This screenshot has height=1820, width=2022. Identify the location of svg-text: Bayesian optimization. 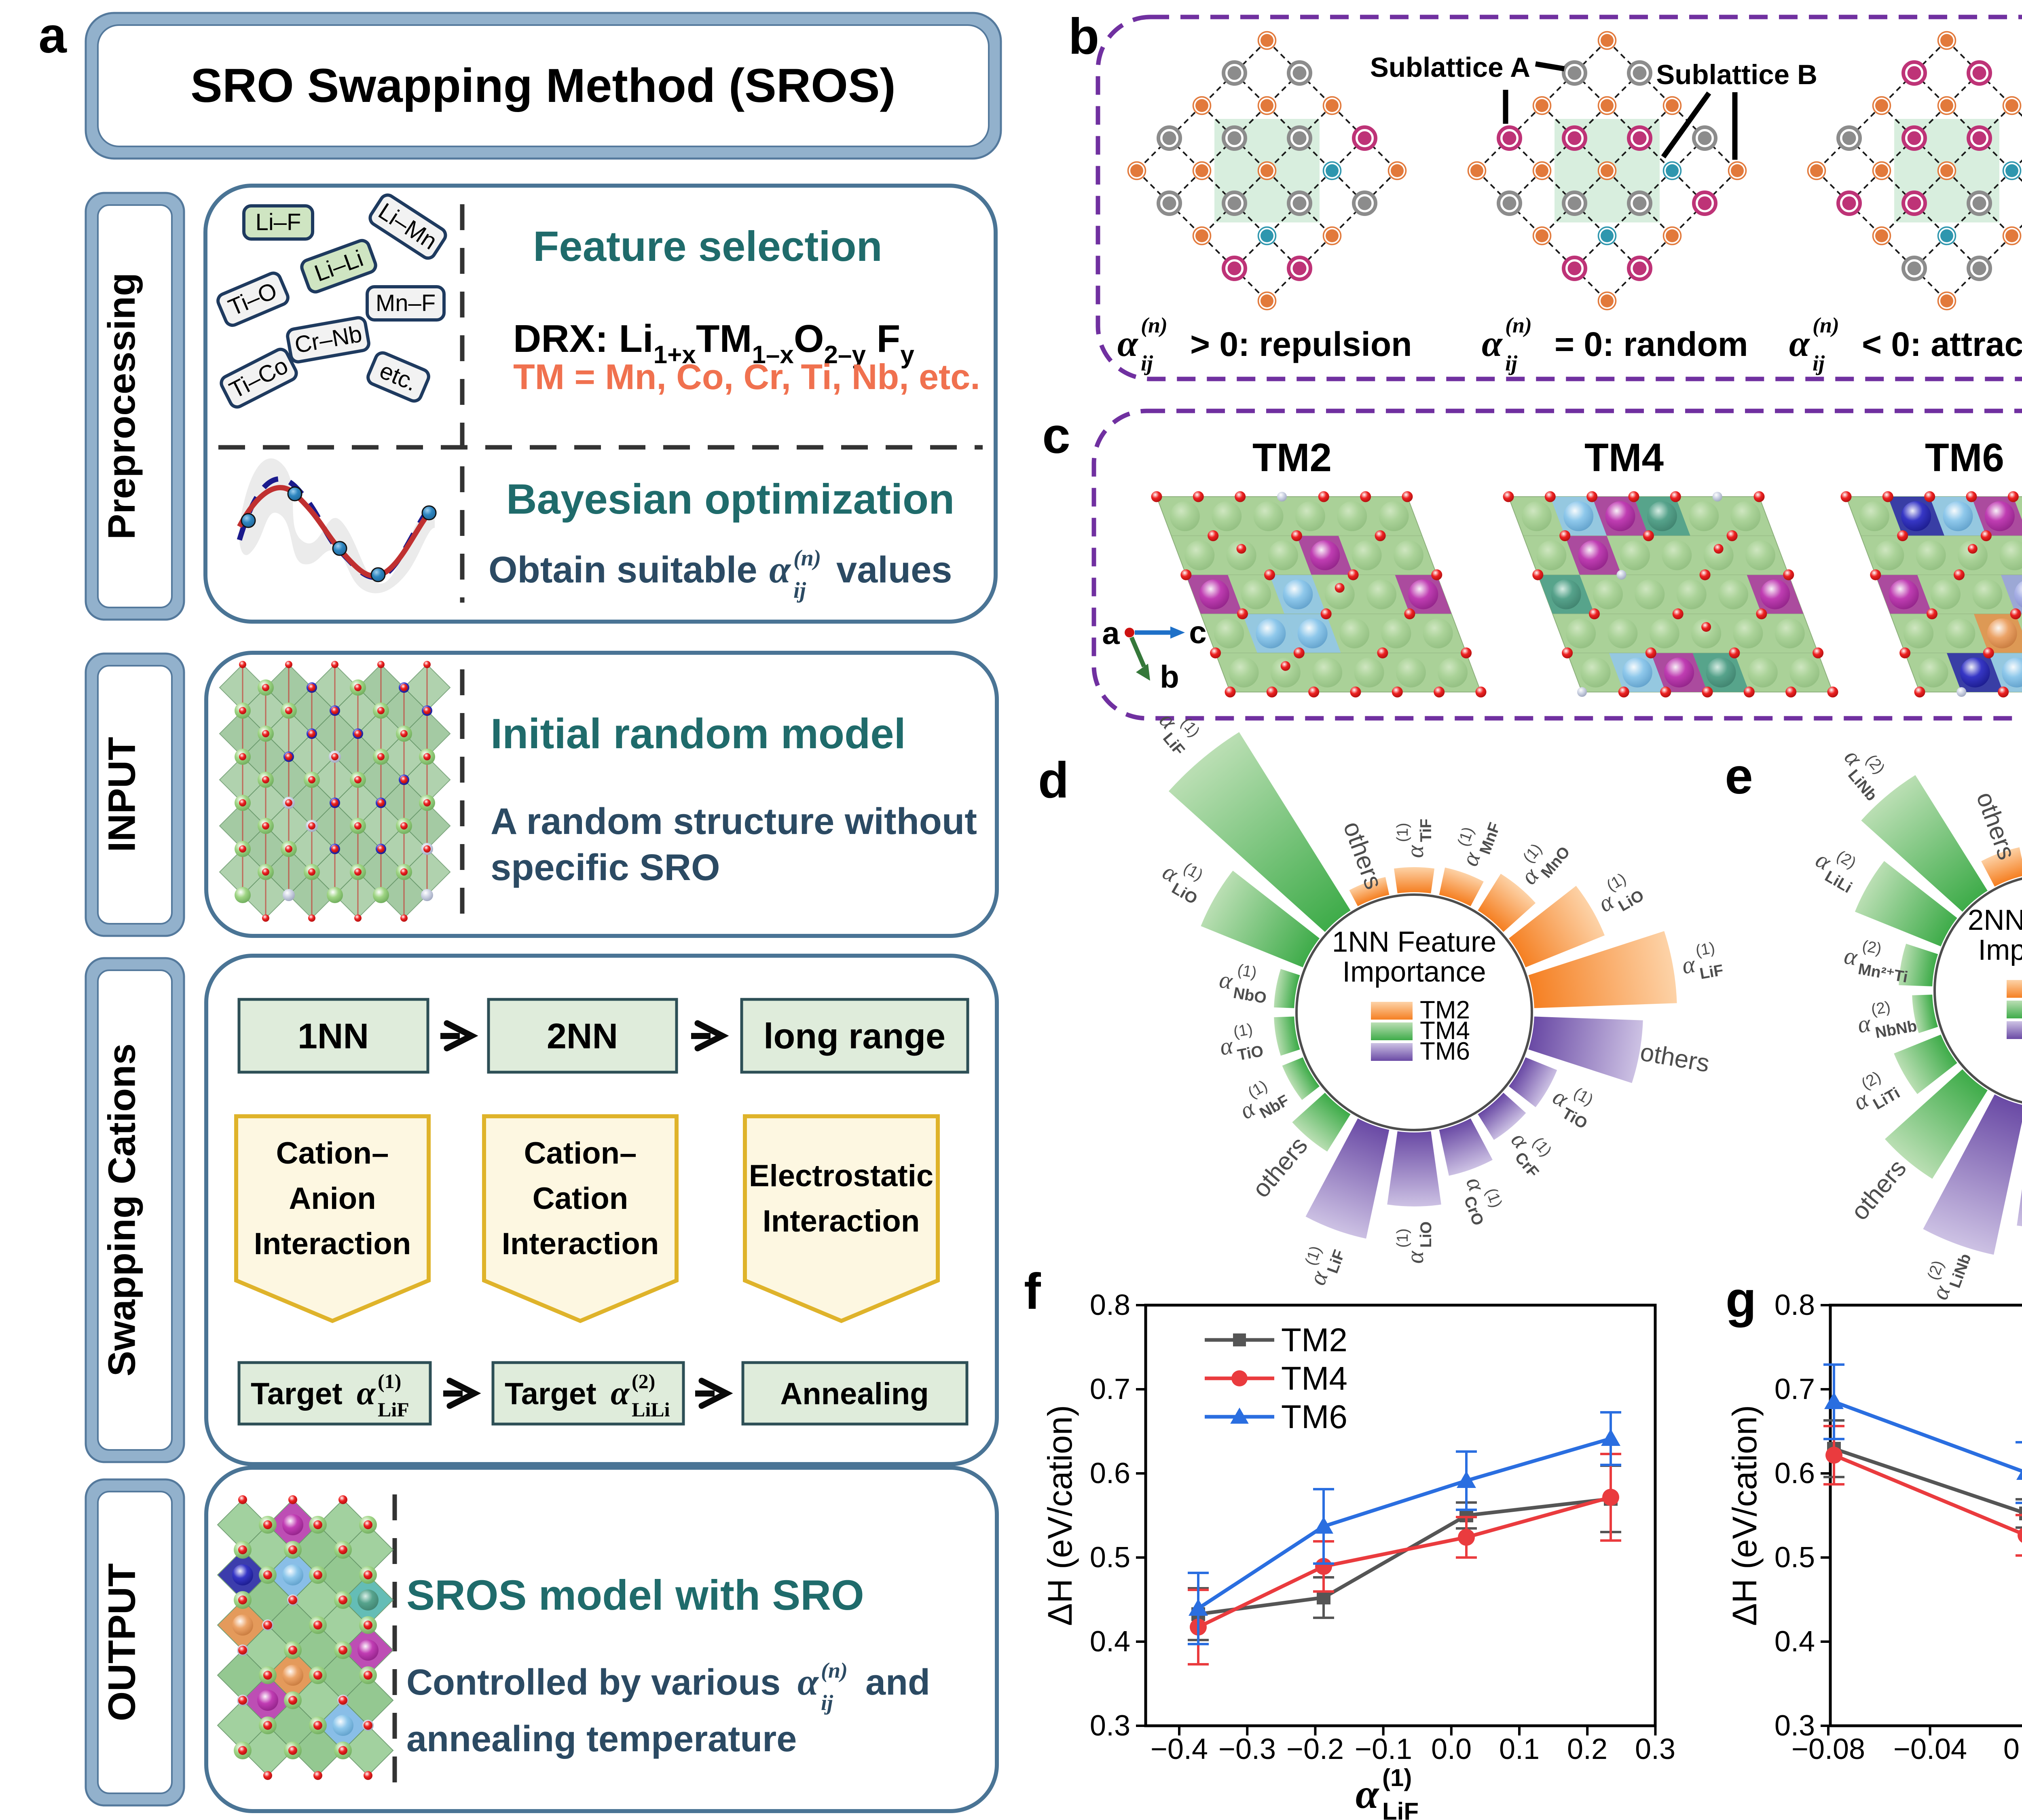
(730, 499).